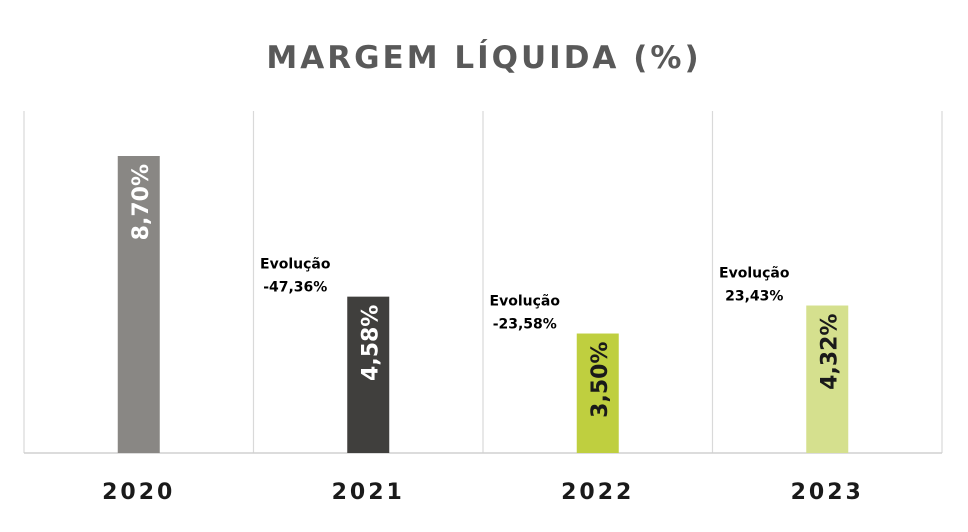 Image resolution: width=968 pixels, height=532 pixels. I want to click on bar-2023, so click(827, 379).